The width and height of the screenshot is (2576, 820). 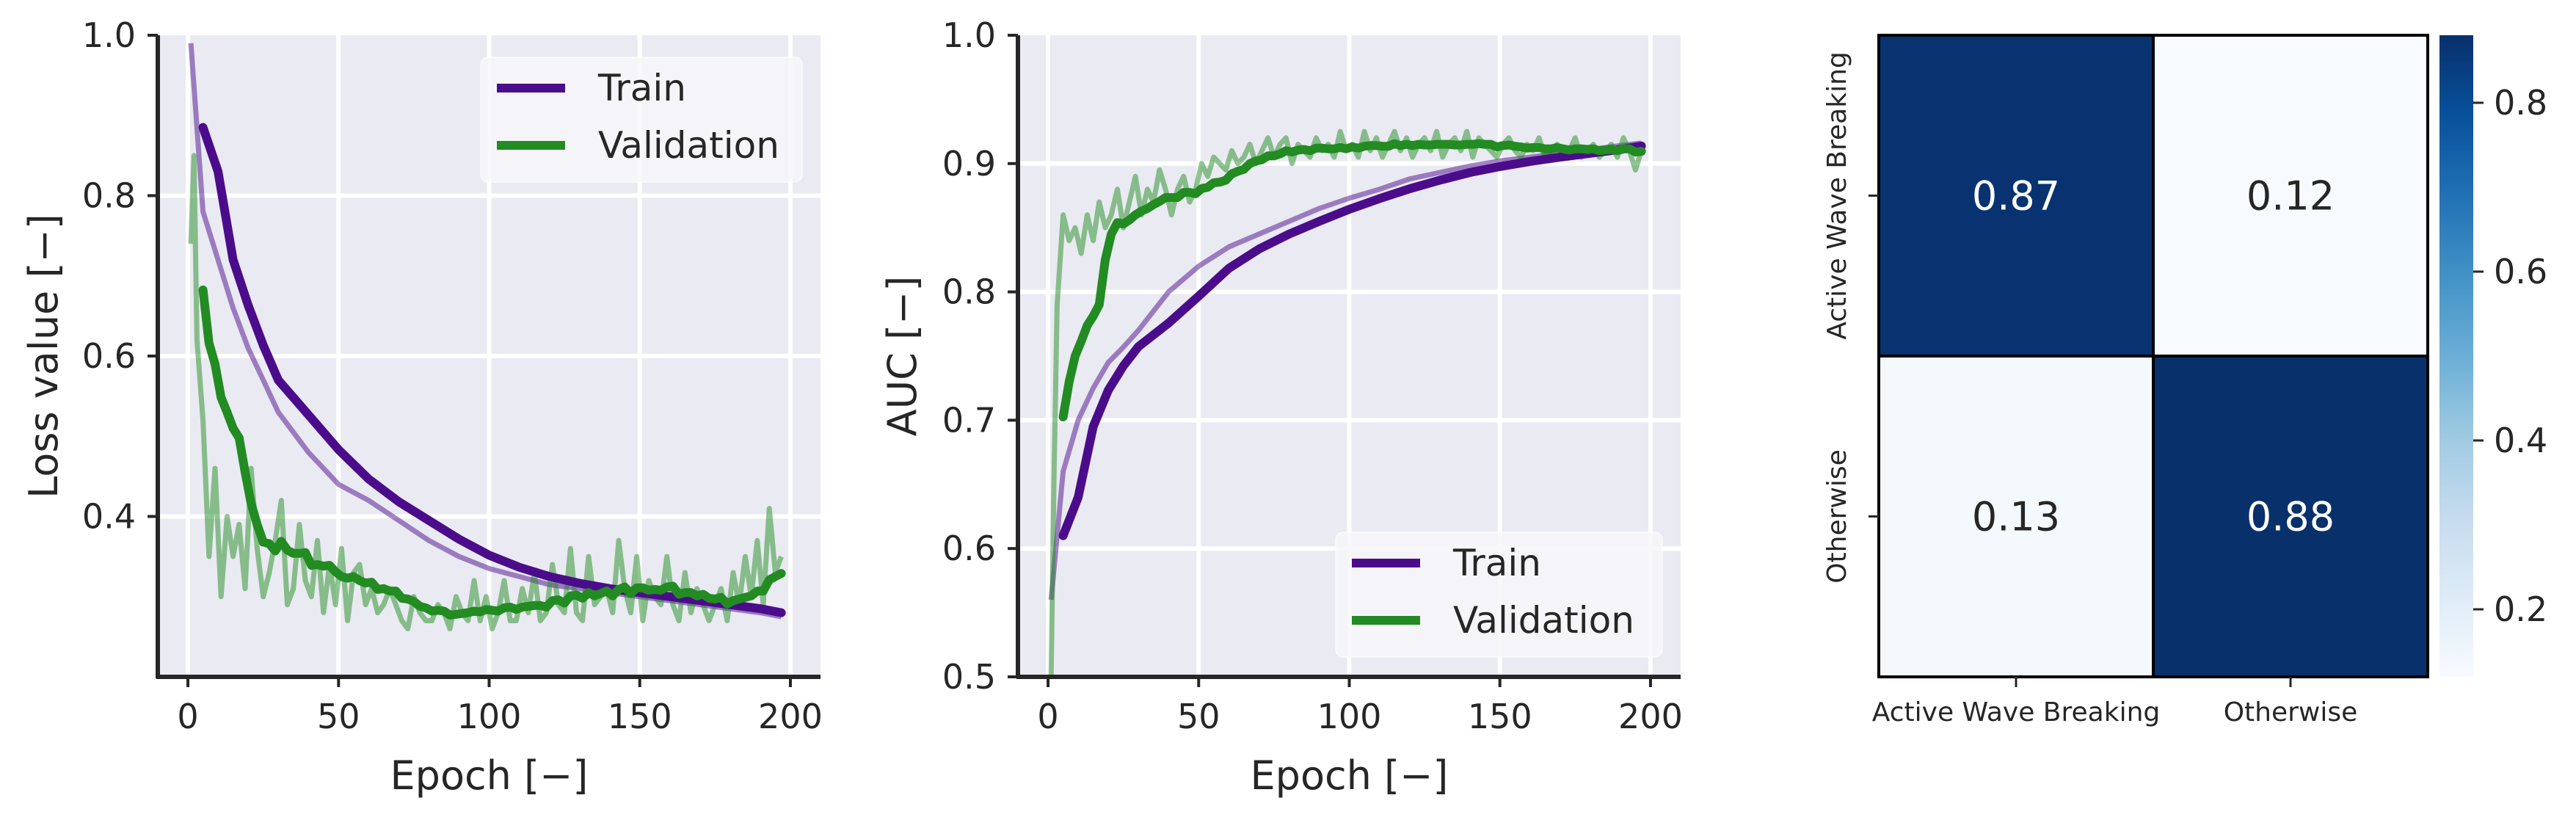 What do you see at coordinates (489, 716) in the screenshot?
I see `loss-x-tick-label: 100` at bounding box center [489, 716].